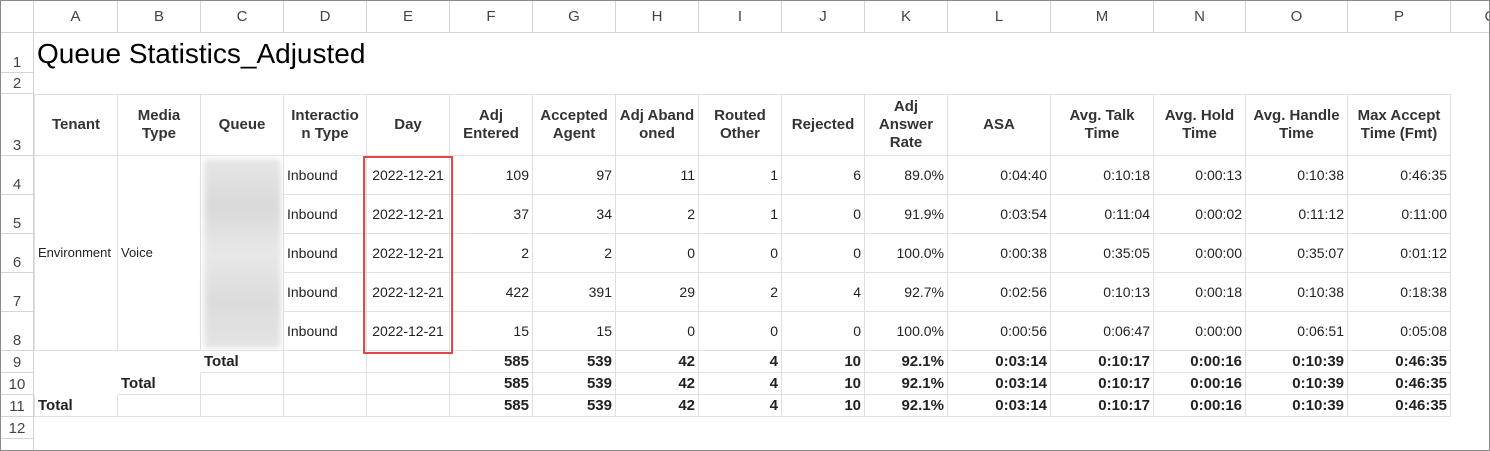 Image resolution: width=1490 pixels, height=451 pixels. I want to click on row-header: 11, so click(17, 406).